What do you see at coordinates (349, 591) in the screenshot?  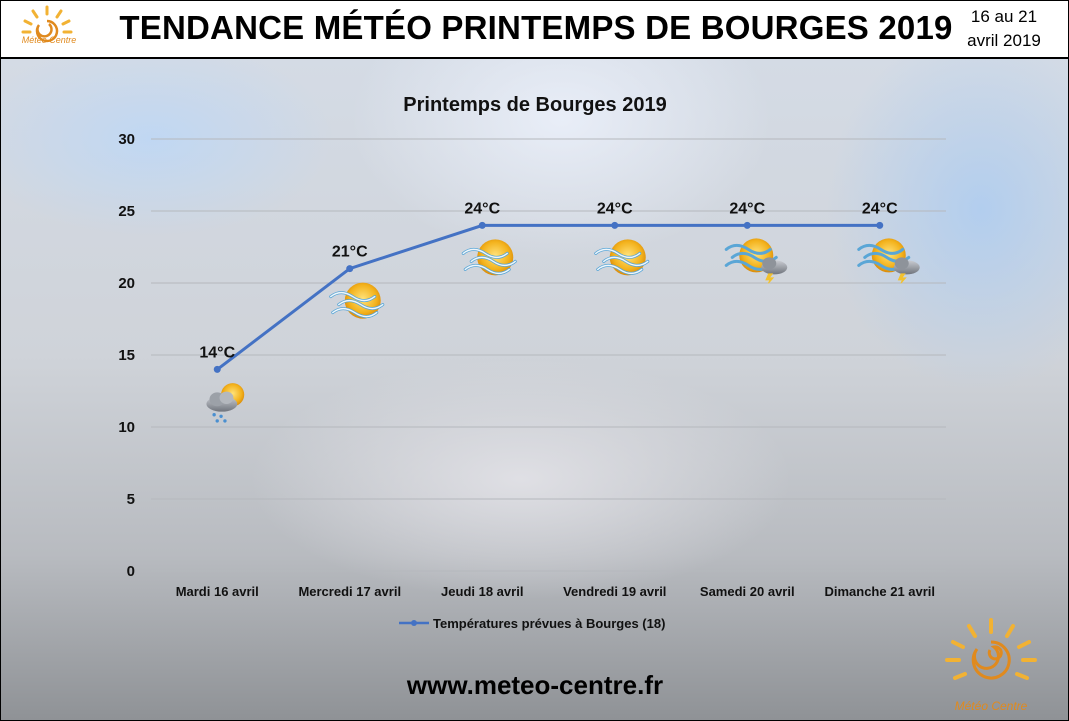 I see `x-tick-label: Mercredi 17 avril` at bounding box center [349, 591].